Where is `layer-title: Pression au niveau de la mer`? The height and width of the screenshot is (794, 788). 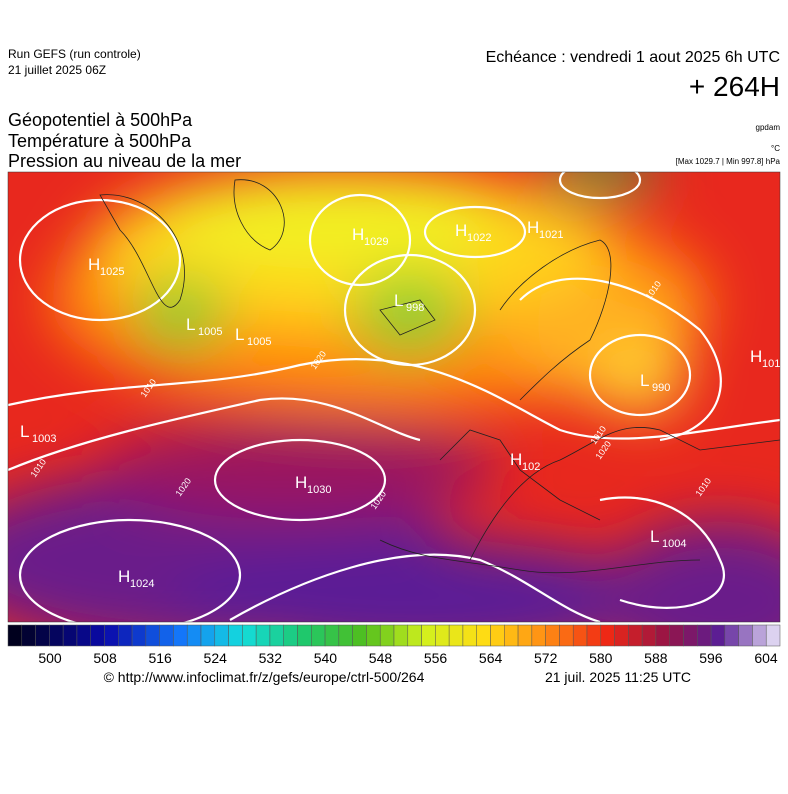
layer-title: Pression au niveau de la mer is located at coordinates (124, 161).